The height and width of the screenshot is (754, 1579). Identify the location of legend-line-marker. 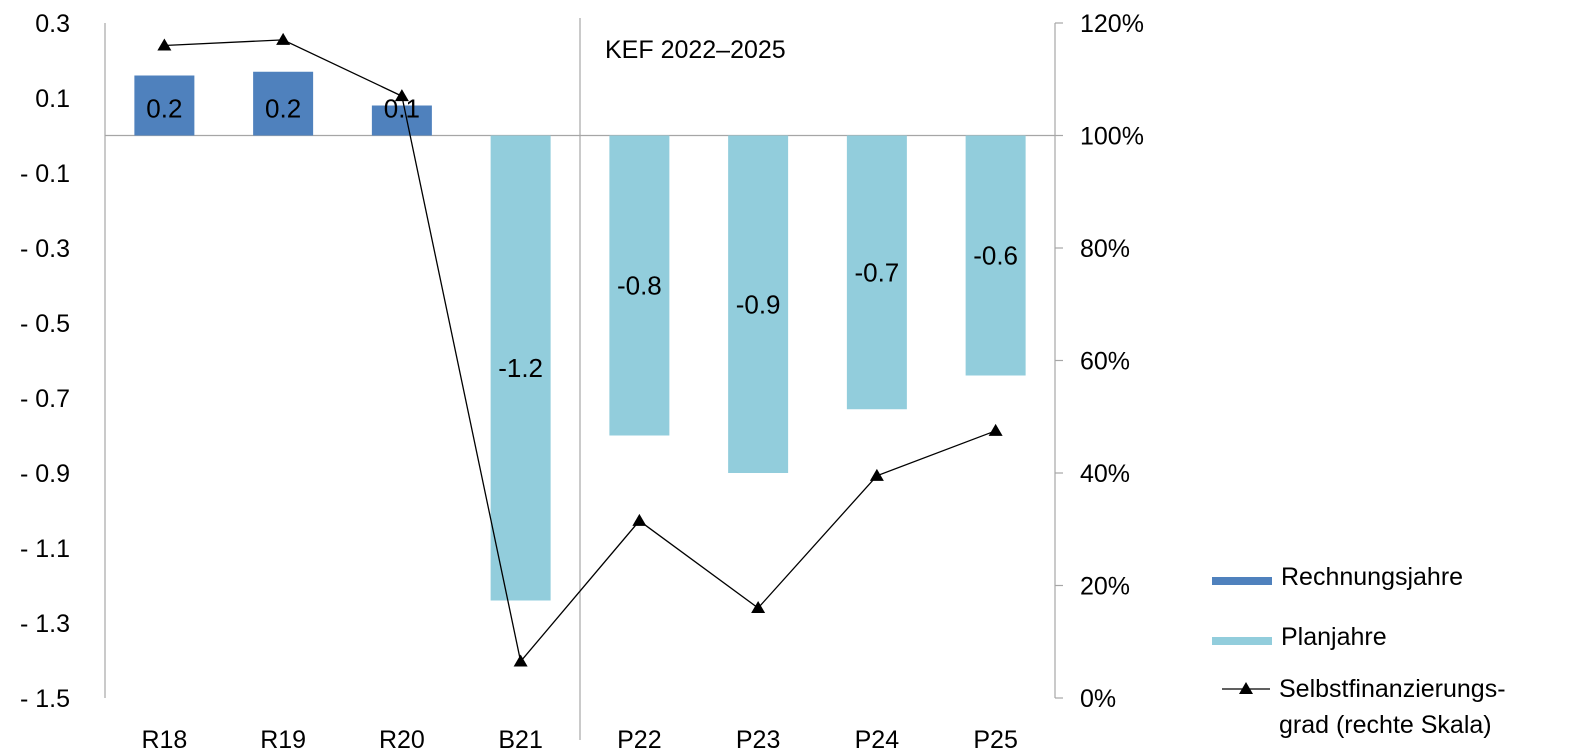
(1246, 688).